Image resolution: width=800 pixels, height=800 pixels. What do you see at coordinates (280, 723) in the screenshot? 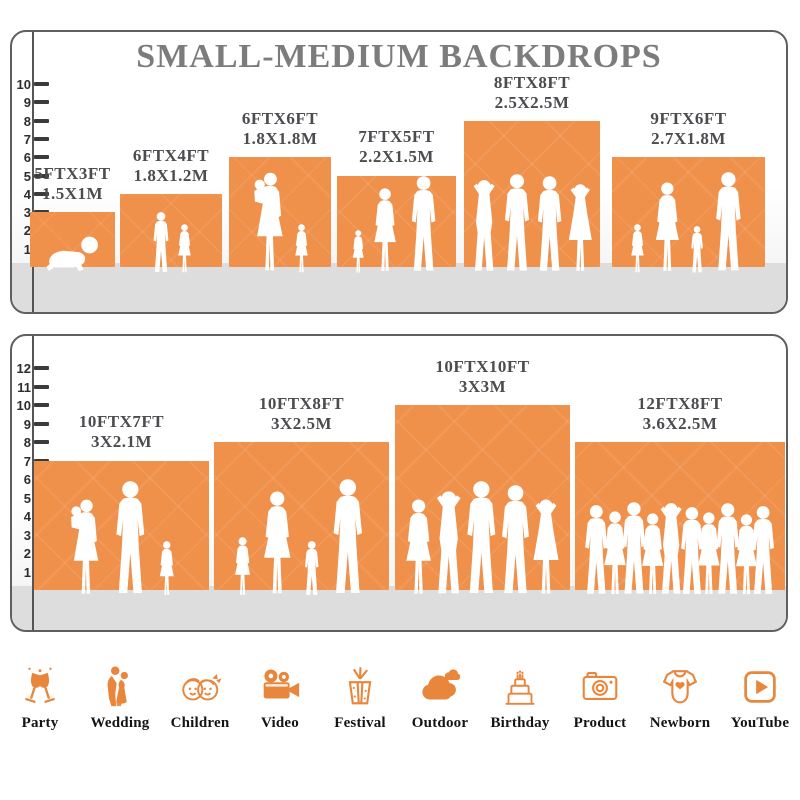
I see `category-label: Video` at bounding box center [280, 723].